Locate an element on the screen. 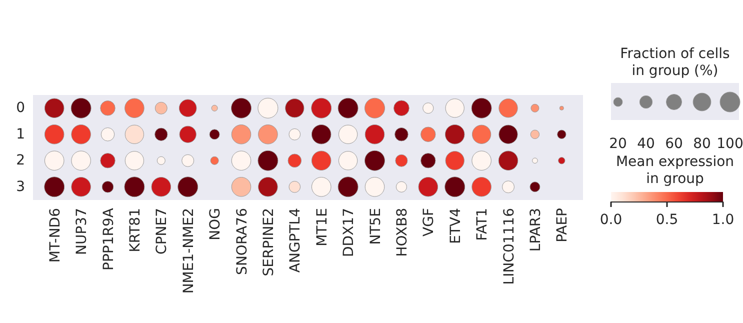  y-tick-label: 3 is located at coordinates (20, 186).